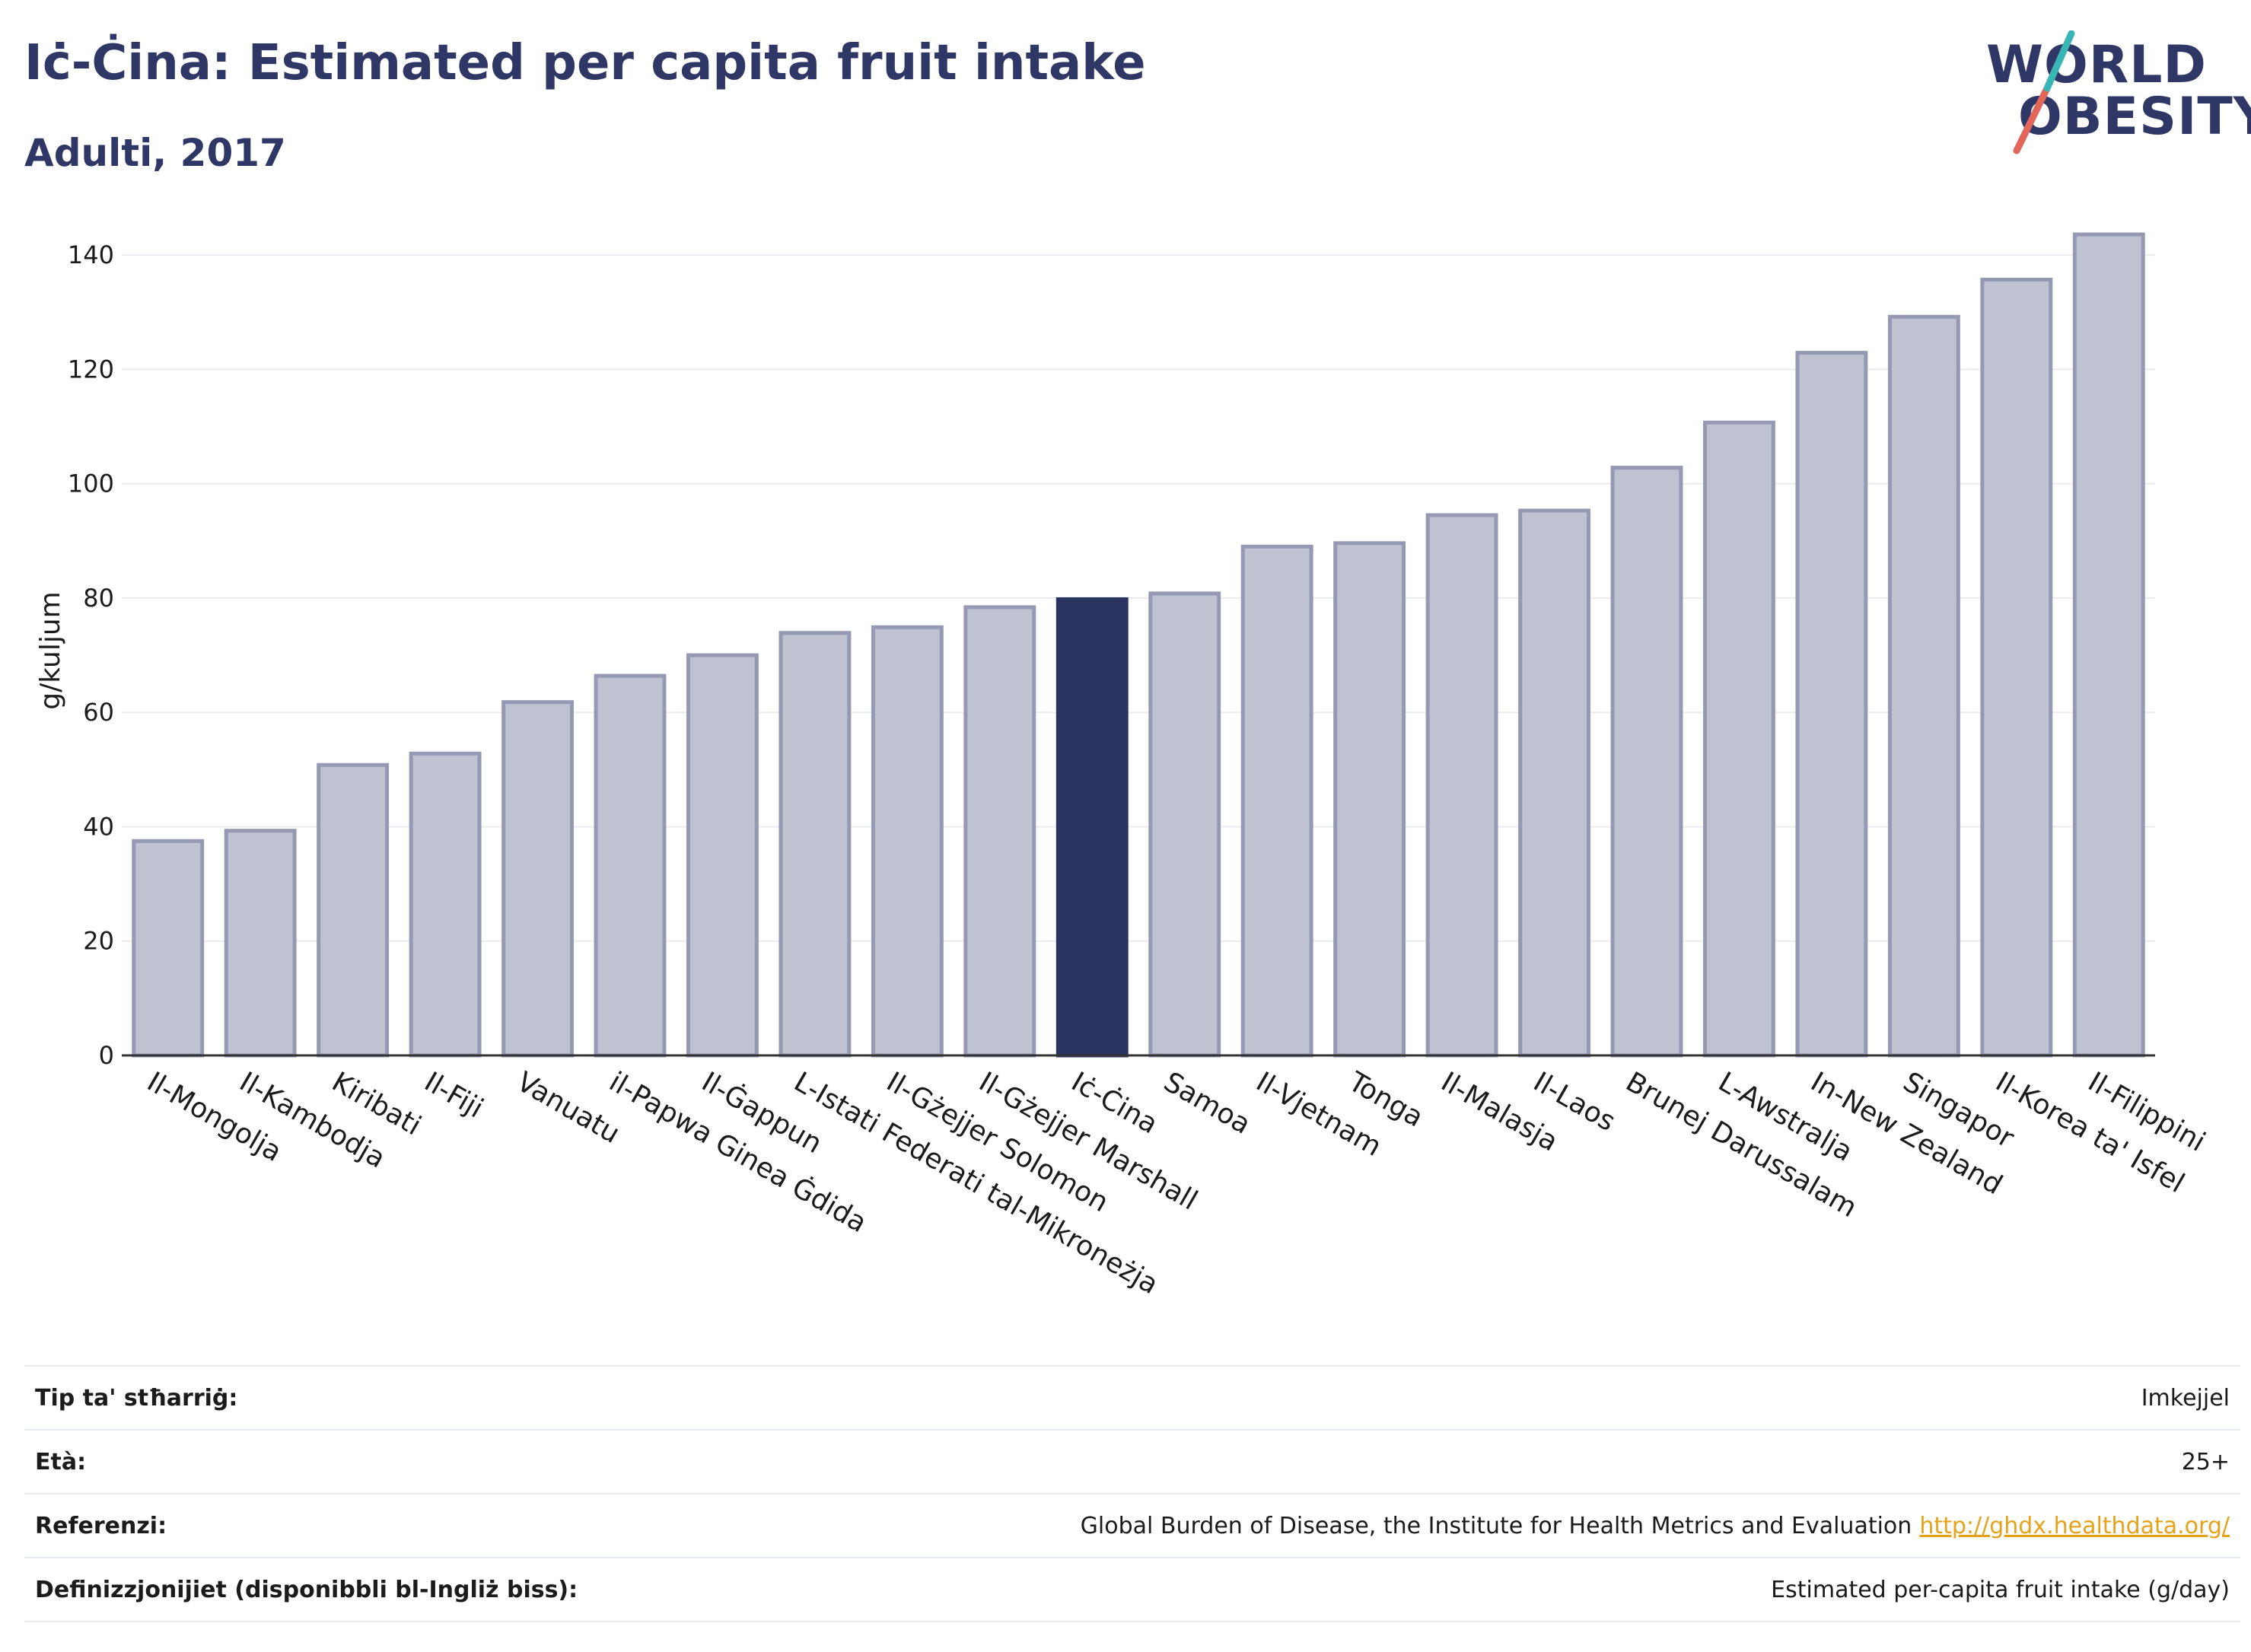 This screenshot has height=1652, width=2251. What do you see at coordinates (1132, 1397) in the screenshot?
I see `info-row-survey-type: Tip ta' stħarriġ: Imkejjel` at bounding box center [1132, 1397].